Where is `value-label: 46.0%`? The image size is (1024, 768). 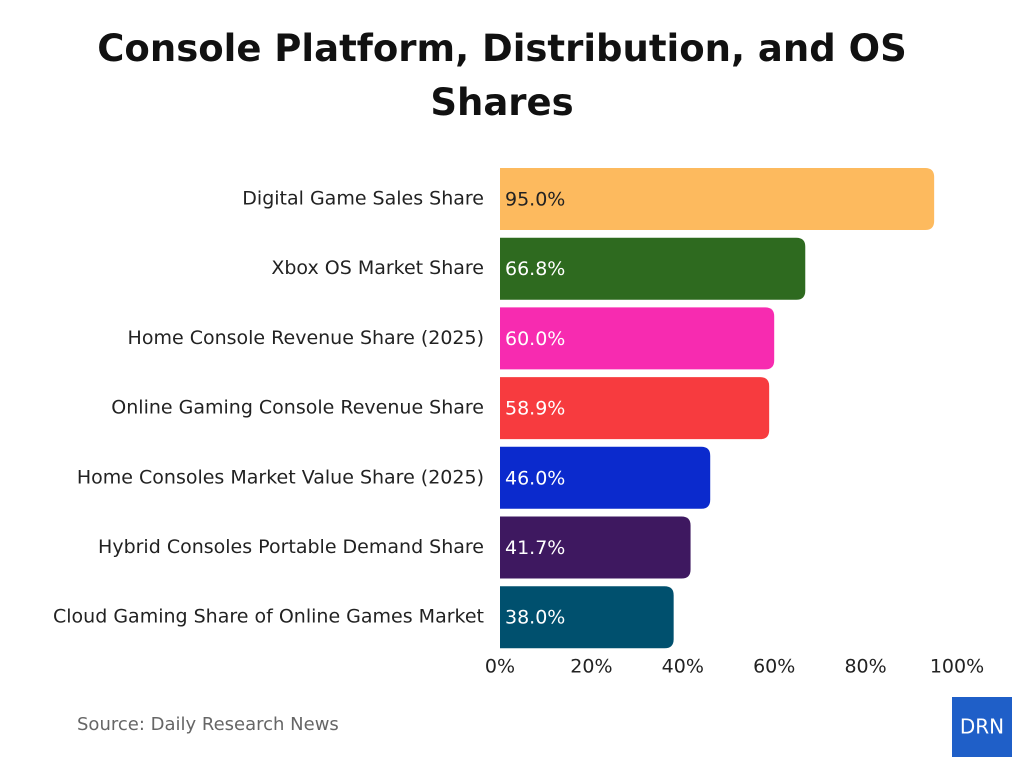
value-label: 46.0% is located at coordinates (535, 478).